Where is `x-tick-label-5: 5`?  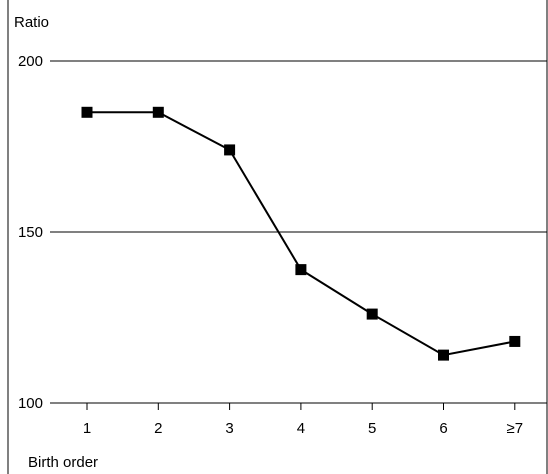 x-tick-label-5: 5 is located at coordinates (372, 428).